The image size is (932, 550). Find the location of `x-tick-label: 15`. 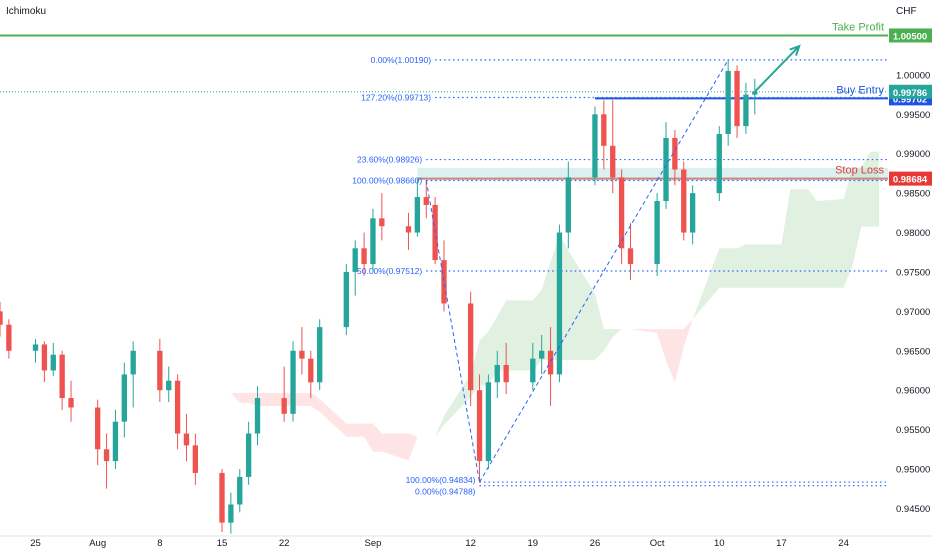

x-tick-label: 15 is located at coordinates (222, 543).